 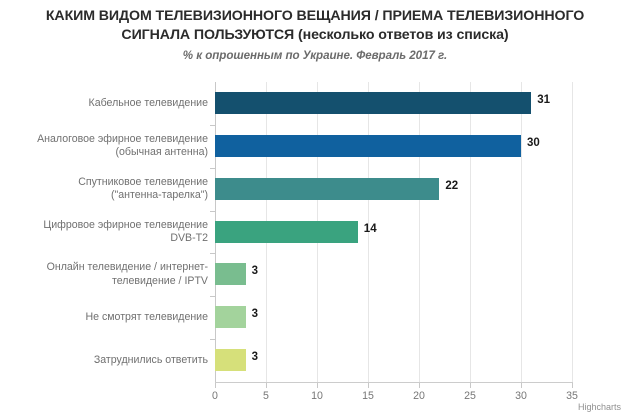 I want to click on bar-row: 22, so click(x=393, y=189).